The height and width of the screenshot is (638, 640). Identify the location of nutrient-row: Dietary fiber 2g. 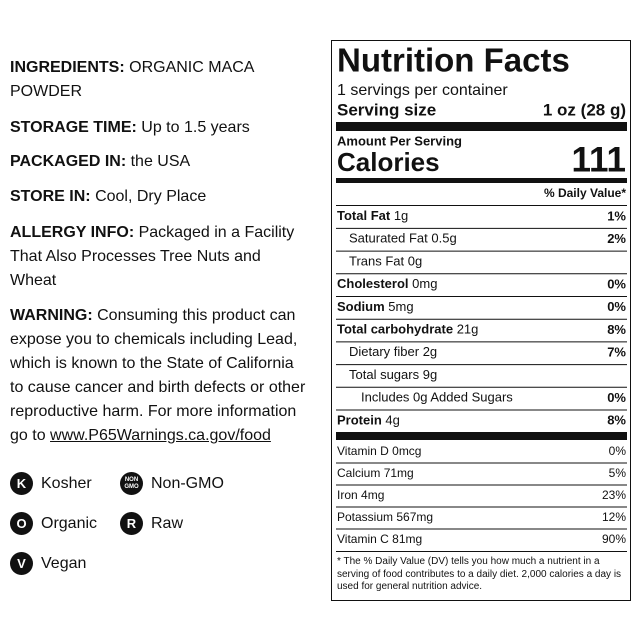
(393, 352).